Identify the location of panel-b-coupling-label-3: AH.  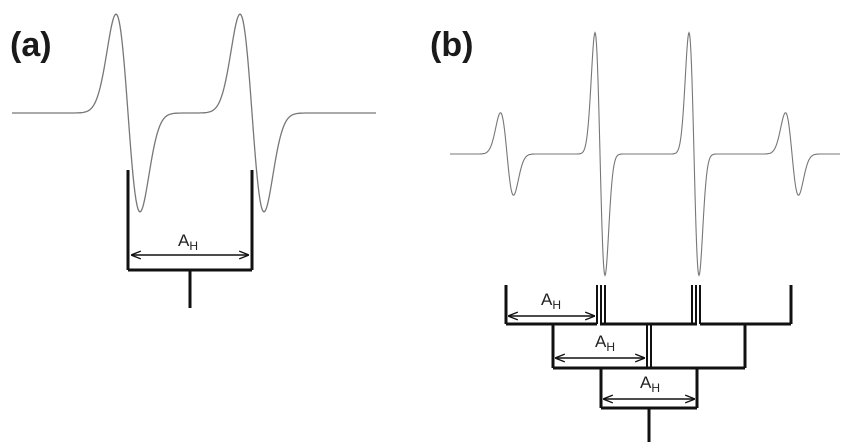
(650, 384).